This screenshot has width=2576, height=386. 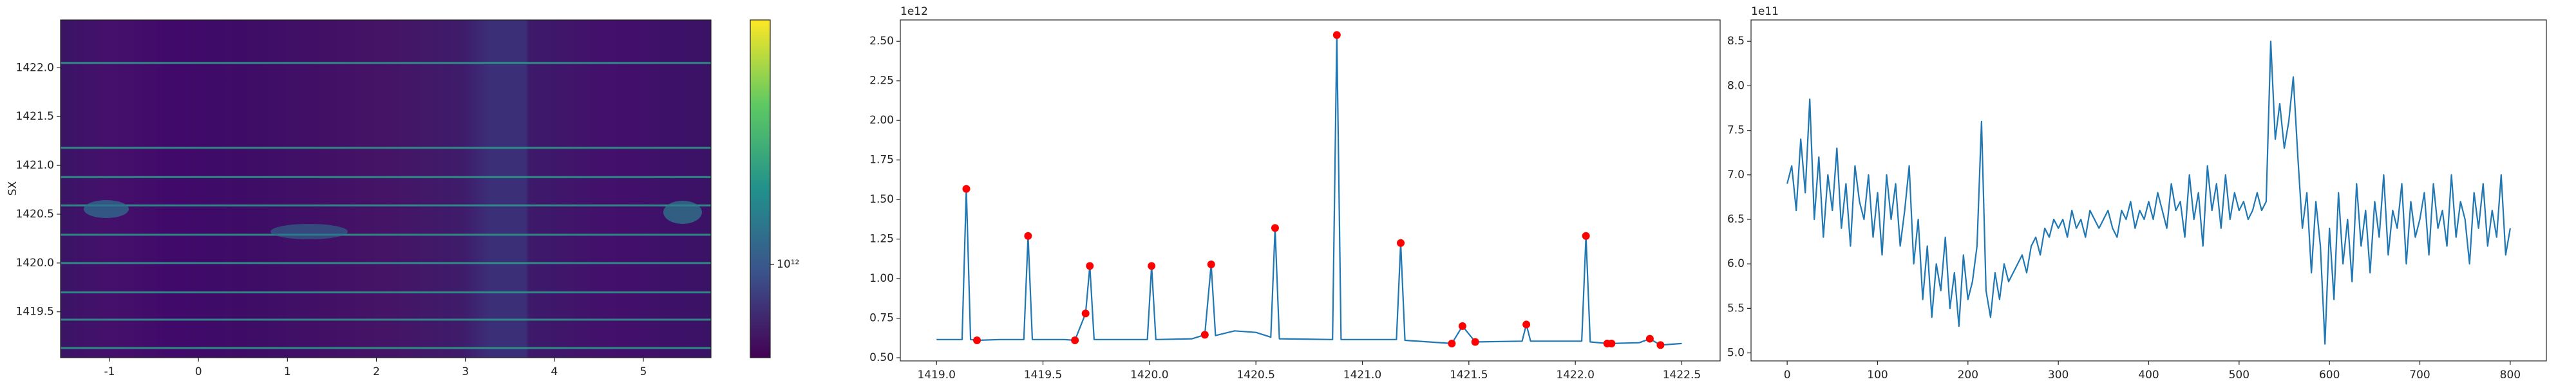 I want to click on offset-label: 1e11, so click(x=1765, y=11).